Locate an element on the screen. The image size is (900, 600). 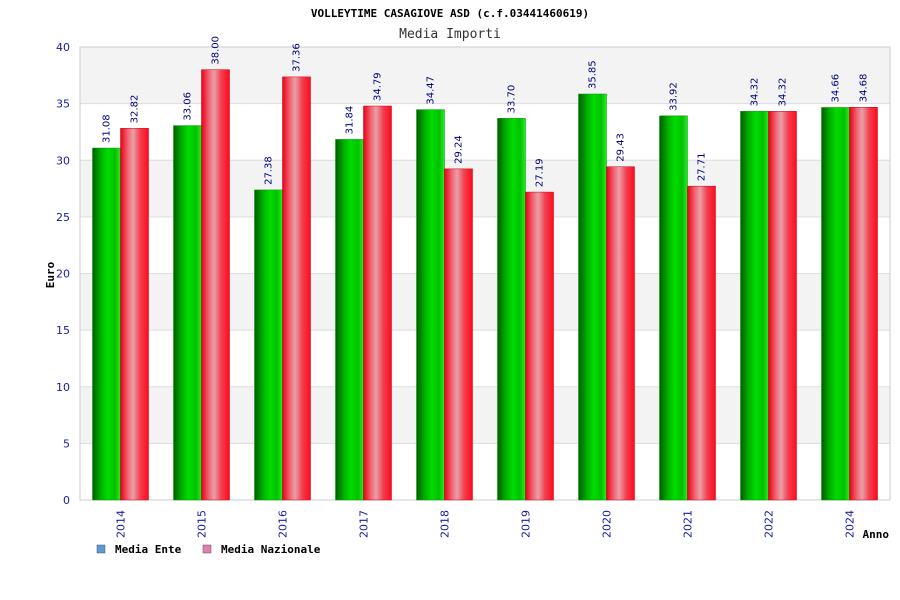
bar-value-label: 27.71 is located at coordinates (702, 167).